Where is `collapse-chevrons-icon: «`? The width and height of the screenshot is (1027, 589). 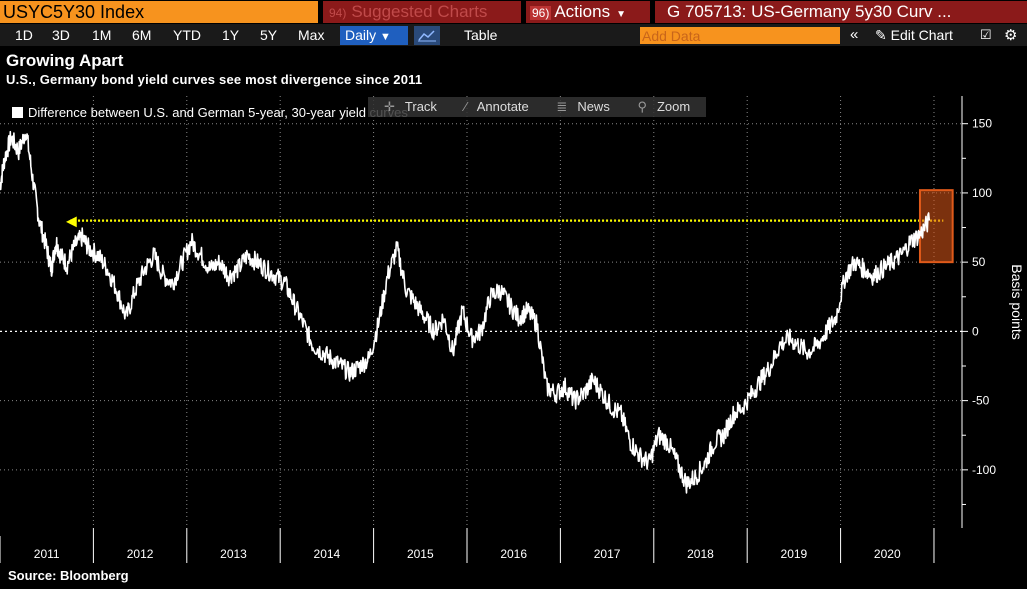 collapse-chevrons-icon: « is located at coordinates (854, 34).